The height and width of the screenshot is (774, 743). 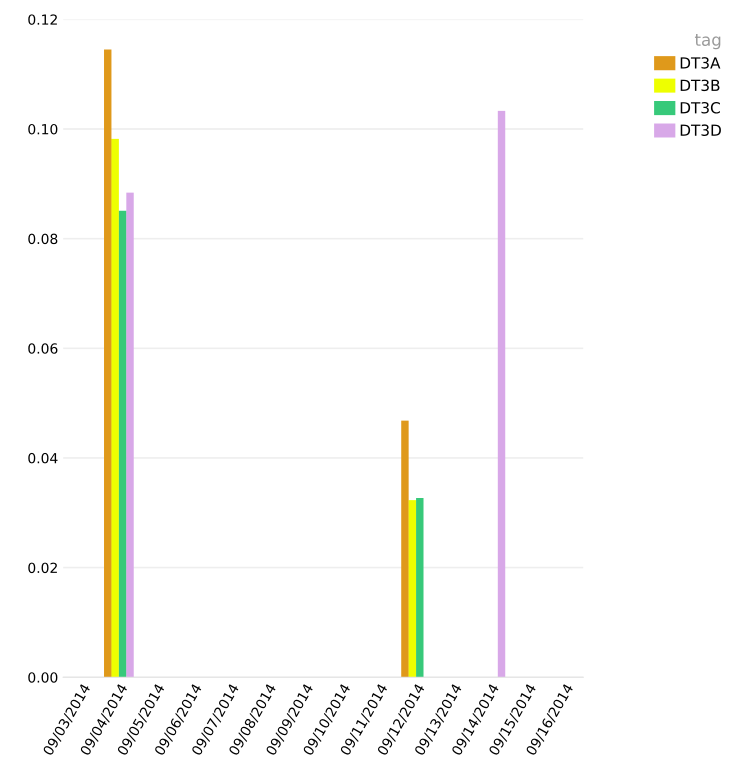 I want to click on legend-label: DT3A, so click(x=700, y=63).